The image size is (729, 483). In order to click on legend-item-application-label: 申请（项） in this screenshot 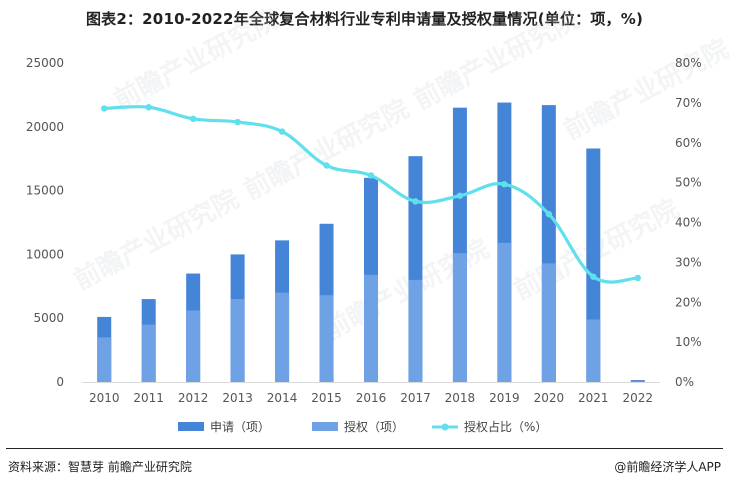, I will do `click(240, 427)`.